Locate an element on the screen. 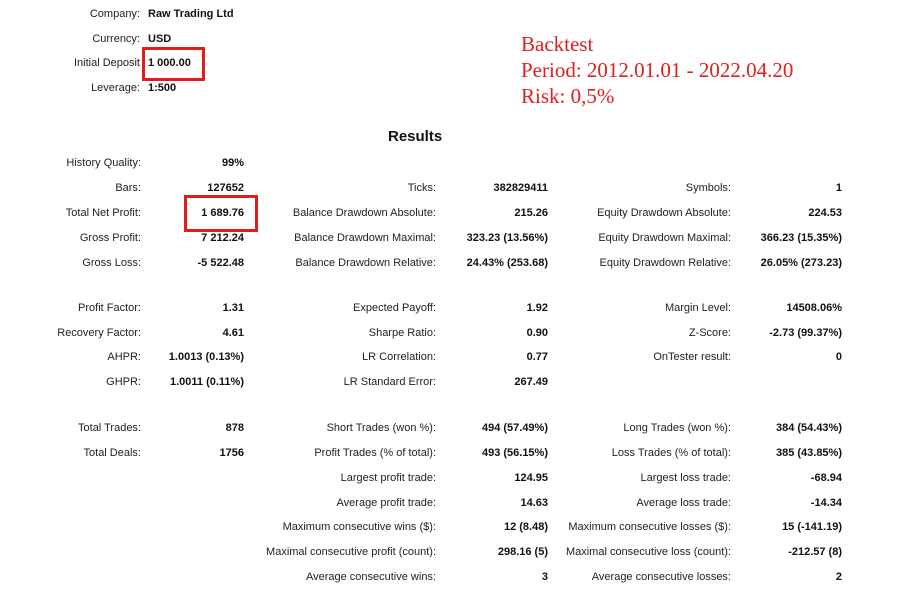 Image resolution: width=900 pixels, height=600 pixels. ontester-result-label: OnTester result: is located at coordinates (692, 357).